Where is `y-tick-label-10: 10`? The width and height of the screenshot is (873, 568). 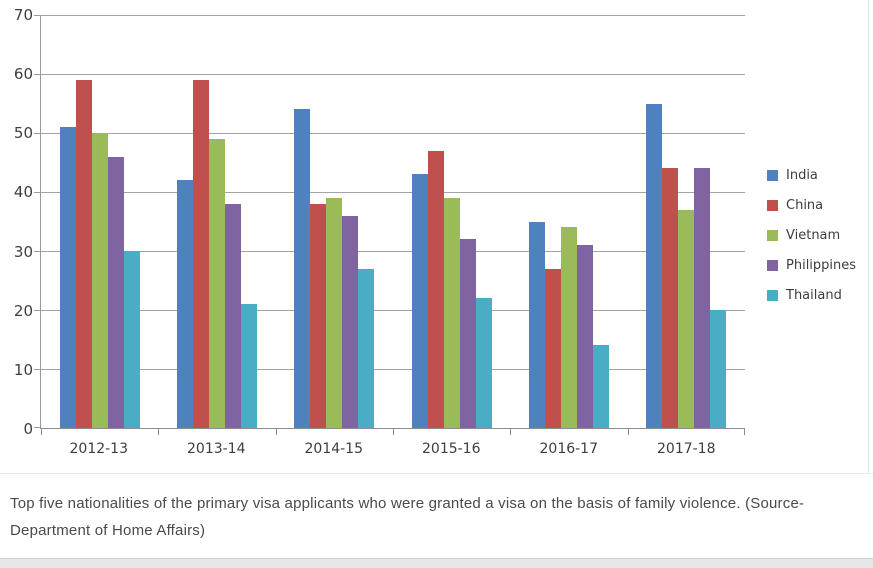
y-tick-label-10: 10 is located at coordinates (23, 369).